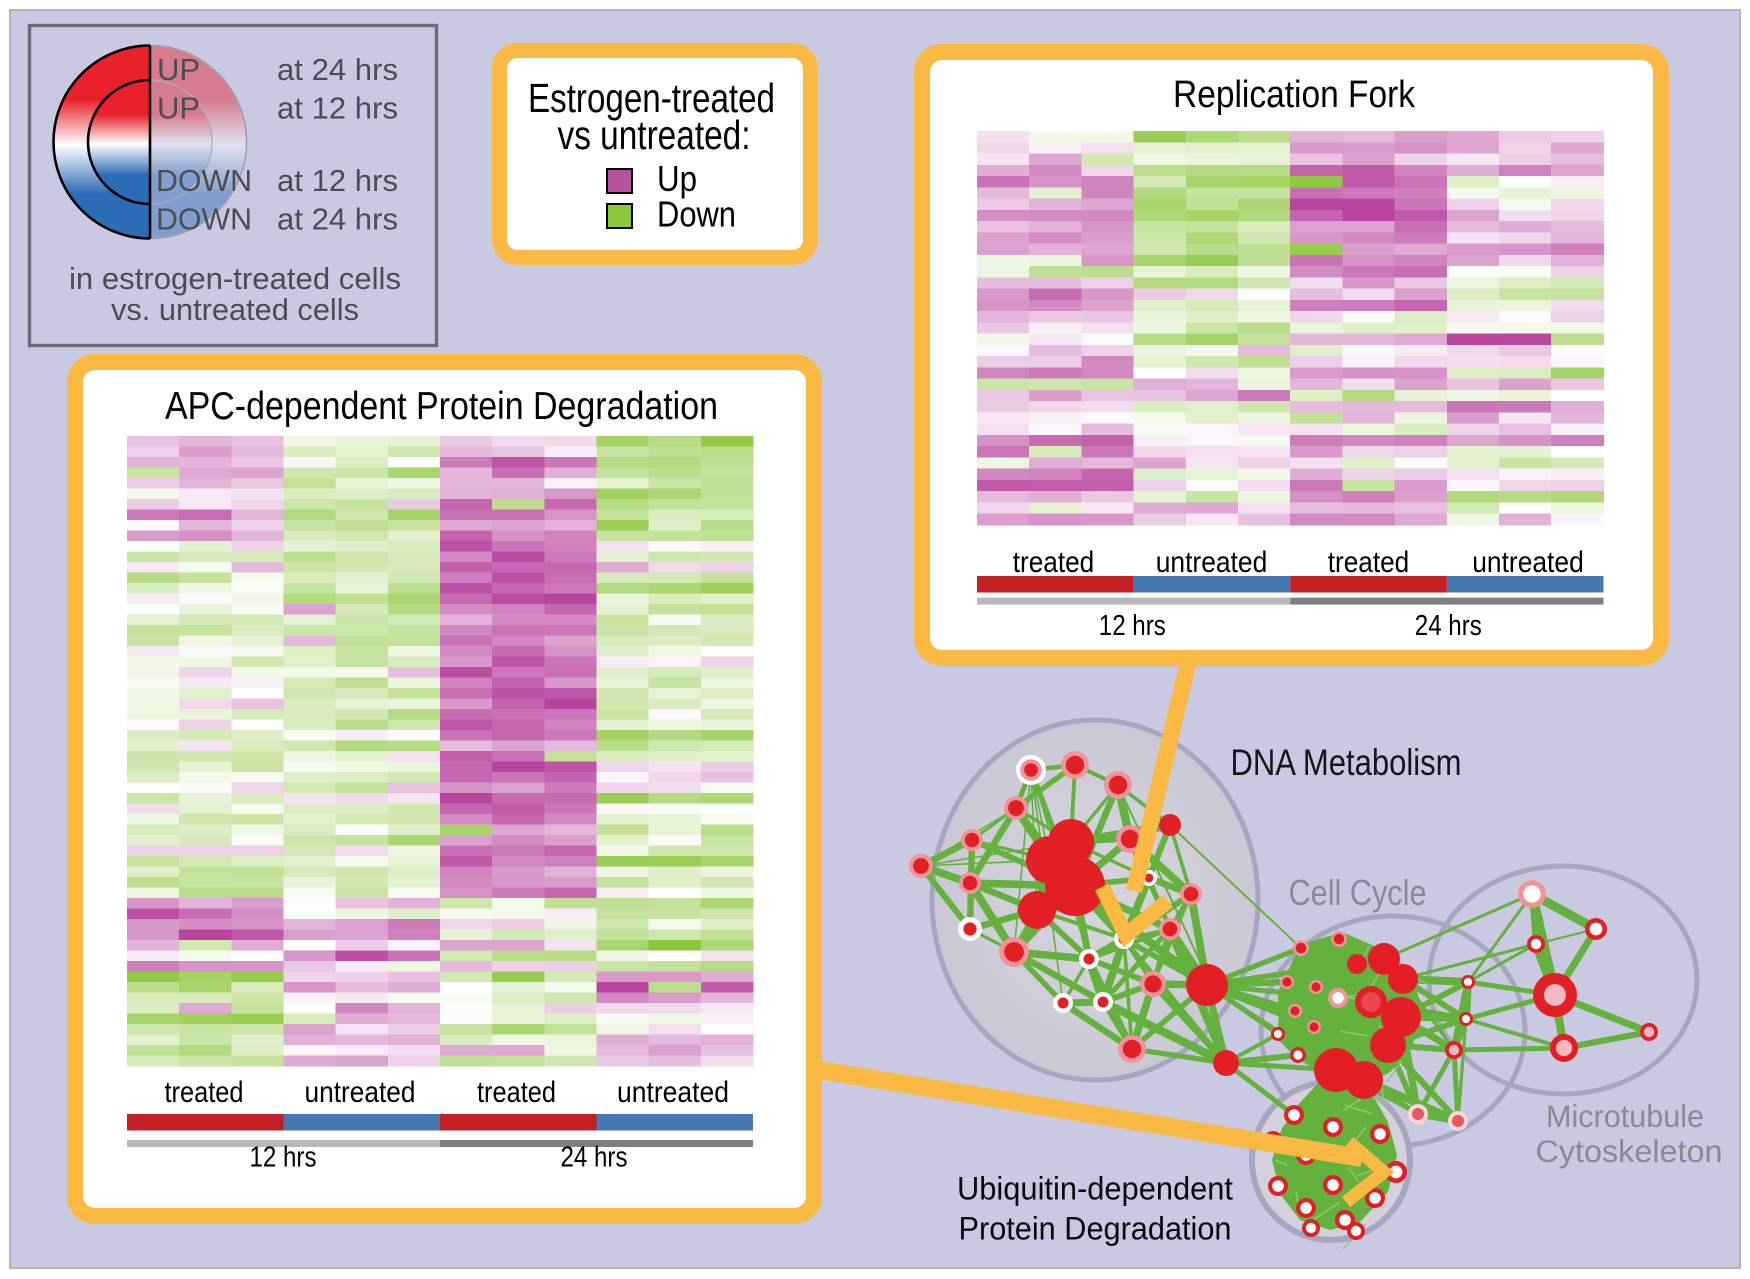 The width and height of the screenshot is (1750, 1279). Describe the element at coordinates (441, 406) in the screenshot. I see `svg-text:APC-dependent Protein Degradat: APC-dependent Protein Degradation` at that location.